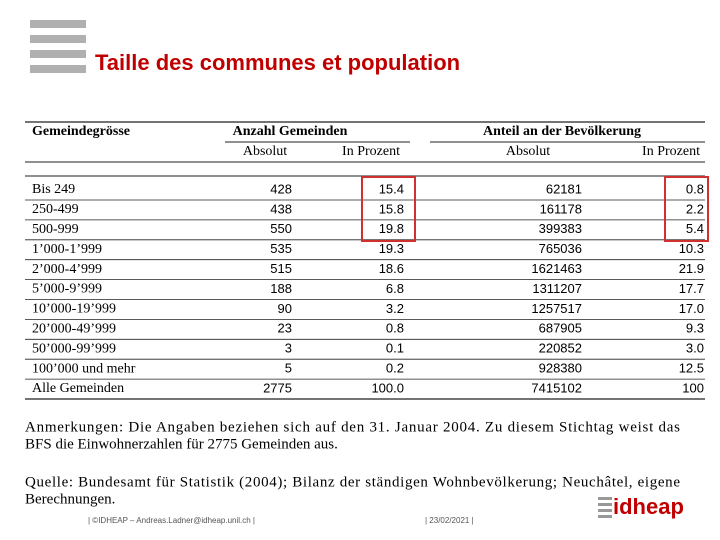 This screenshot has width=720, height=540. Describe the element at coordinates (281, 208) in the screenshot. I see `cell: 438` at that location.